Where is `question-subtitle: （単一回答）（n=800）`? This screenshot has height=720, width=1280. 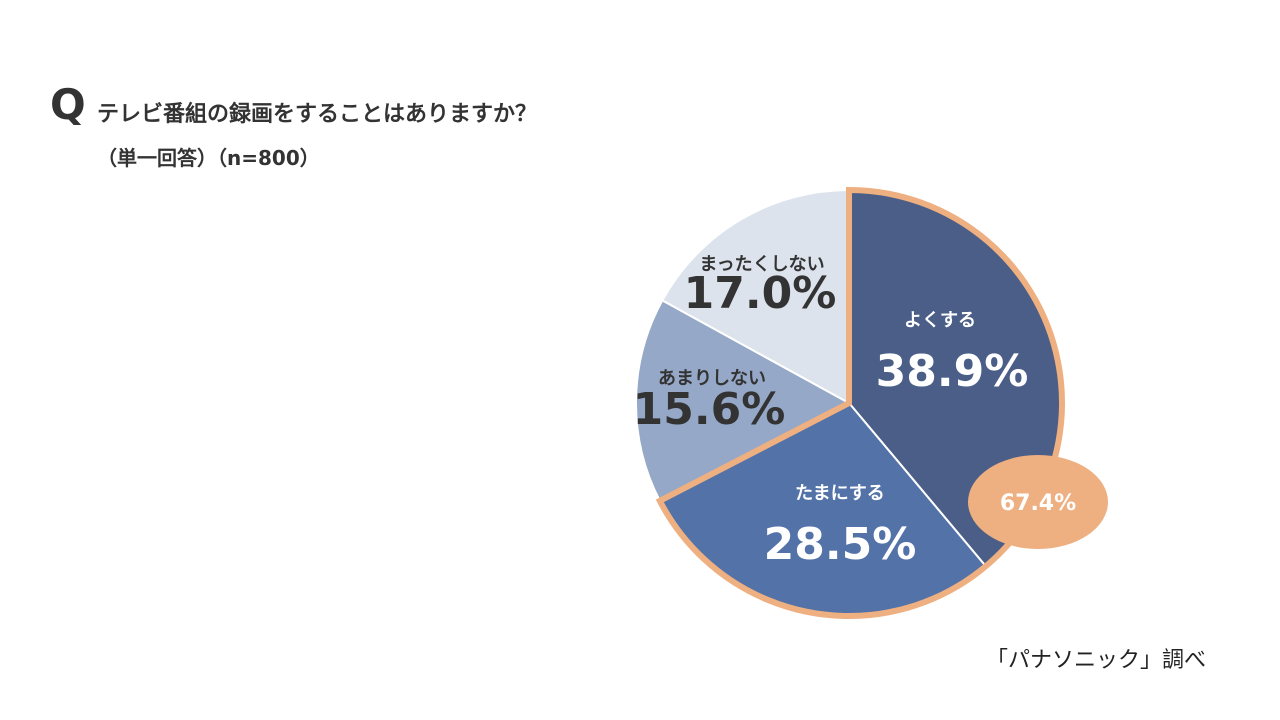 question-subtitle: （単一回答）（n=800） is located at coordinates (208, 158).